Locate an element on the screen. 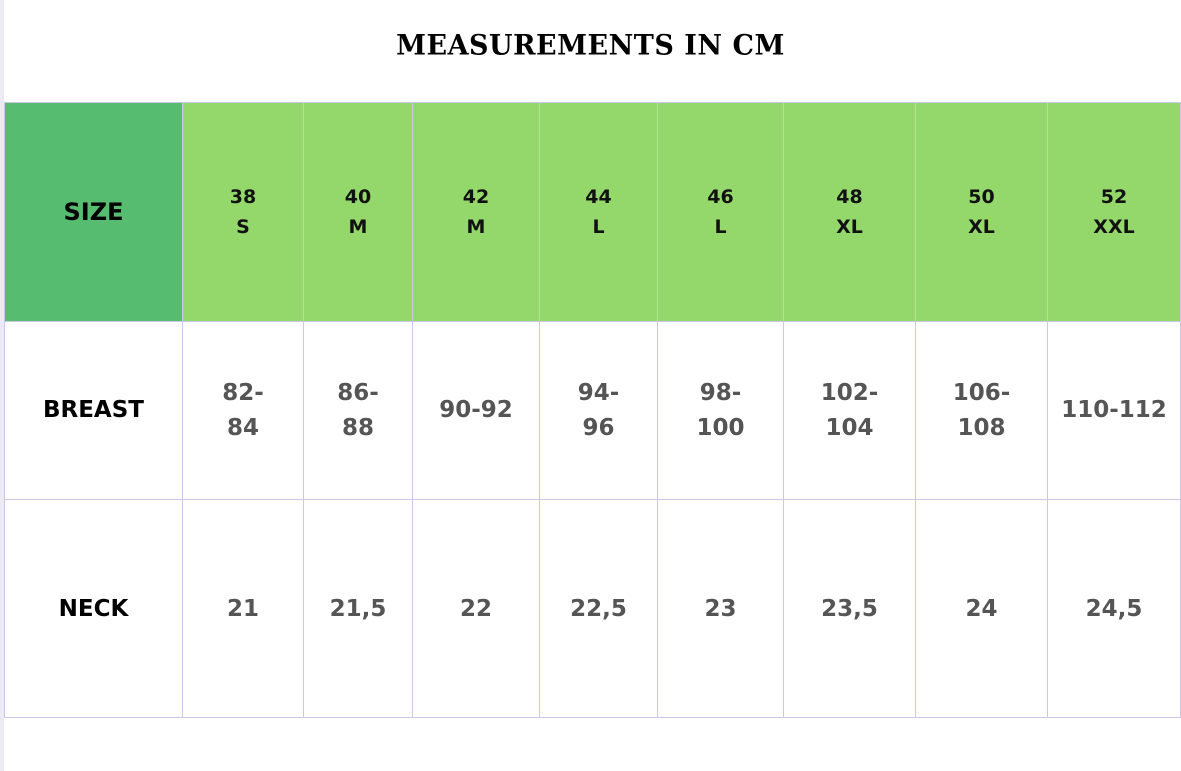 The height and width of the screenshot is (771, 1181). measurement-cell: 21 is located at coordinates (243, 608).